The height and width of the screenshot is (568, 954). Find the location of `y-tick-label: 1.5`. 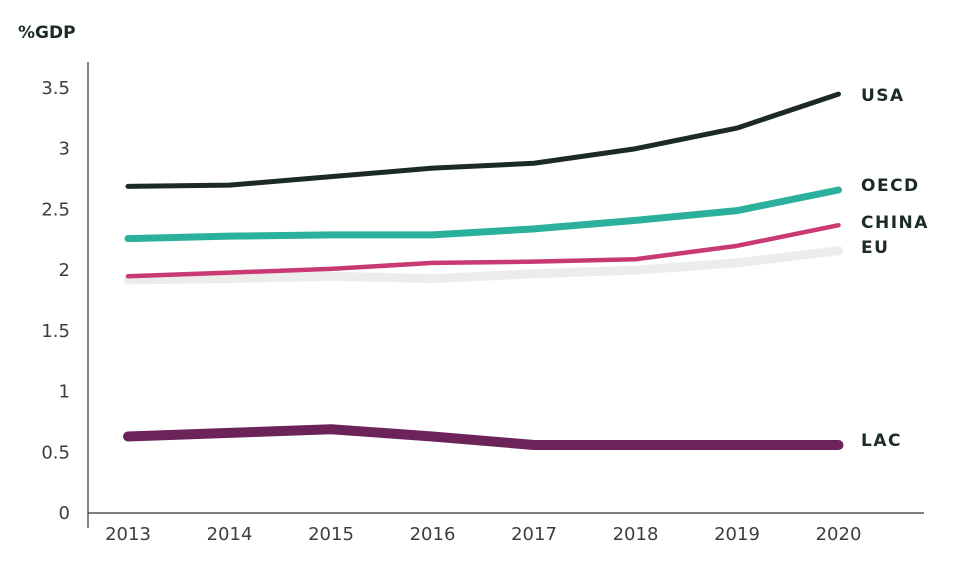

y-tick-label: 1.5 is located at coordinates (55, 331).